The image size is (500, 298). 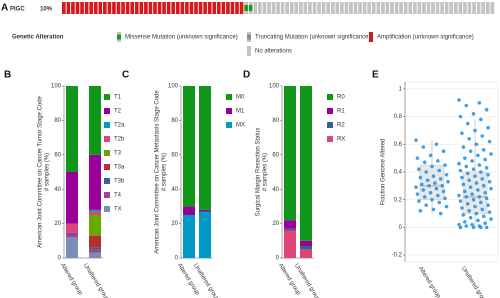 I want to click on x-tick-label: Altered group, so click(x=71, y=280).